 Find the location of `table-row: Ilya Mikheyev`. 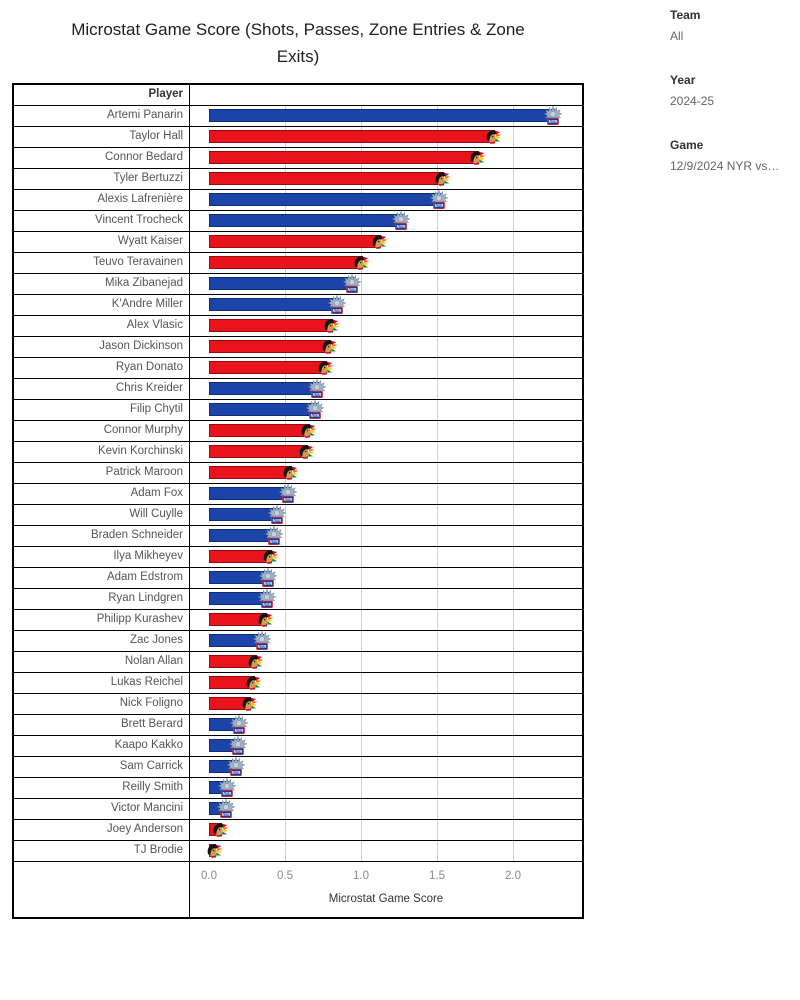

table-row: Ilya Mikheyev is located at coordinates (298, 557).